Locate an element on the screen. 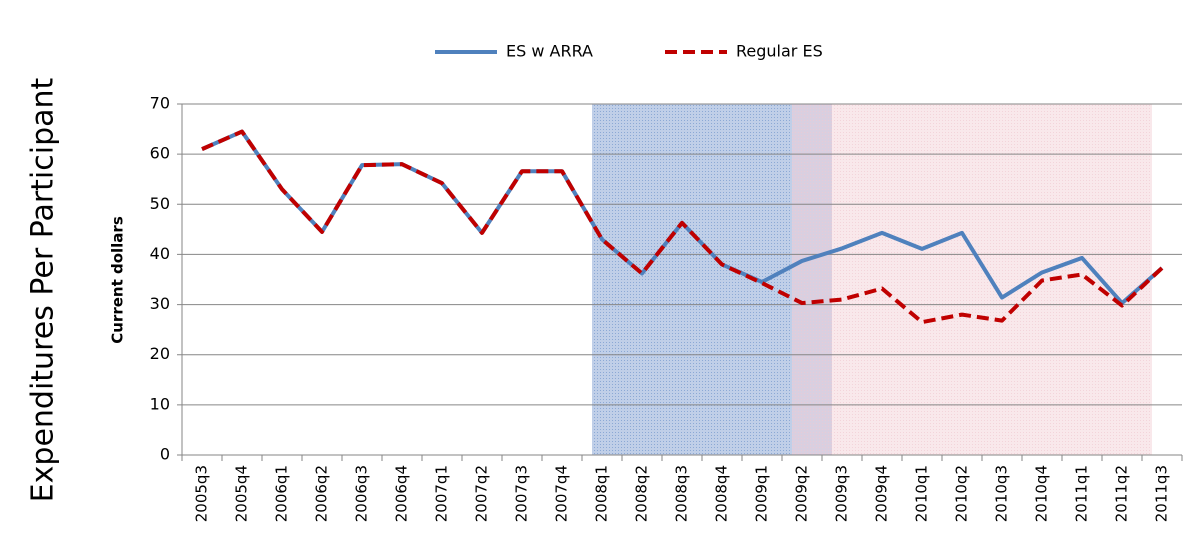 The width and height of the screenshot is (1191, 557). x-tick-label: 2009q3 is located at coordinates (842, 493).